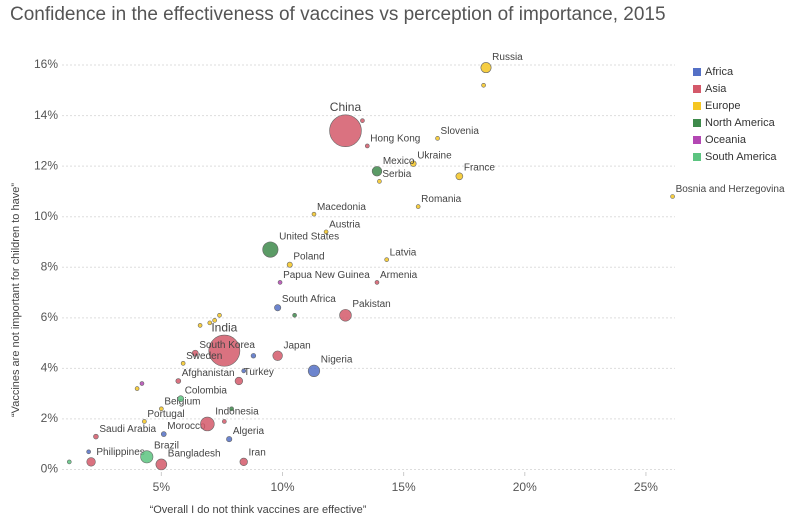  What do you see at coordinates (50, 469) in the screenshot?
I see `y-tick-label: 0%` at bounding box center [50, 469].